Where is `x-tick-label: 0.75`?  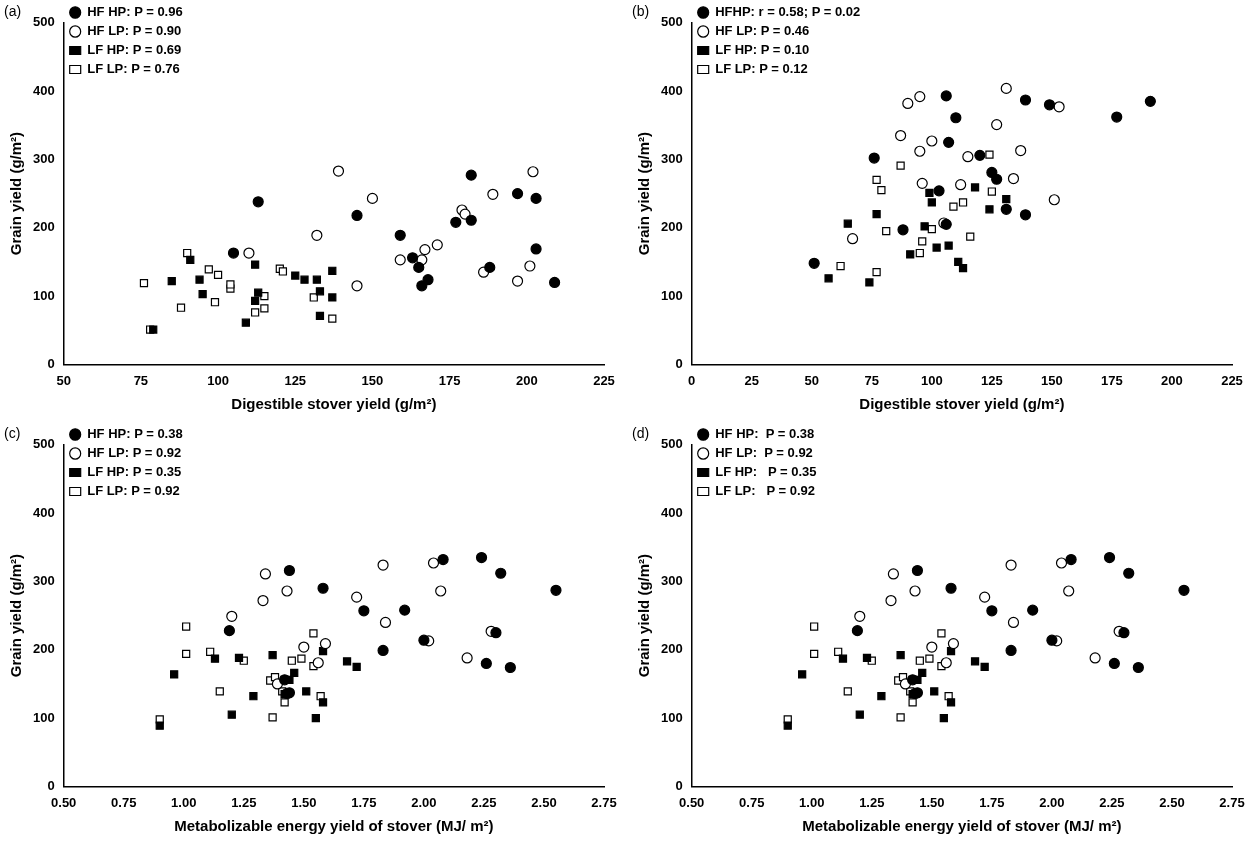
x-tick-label: 0.75 is located at coordinates (752, 802).